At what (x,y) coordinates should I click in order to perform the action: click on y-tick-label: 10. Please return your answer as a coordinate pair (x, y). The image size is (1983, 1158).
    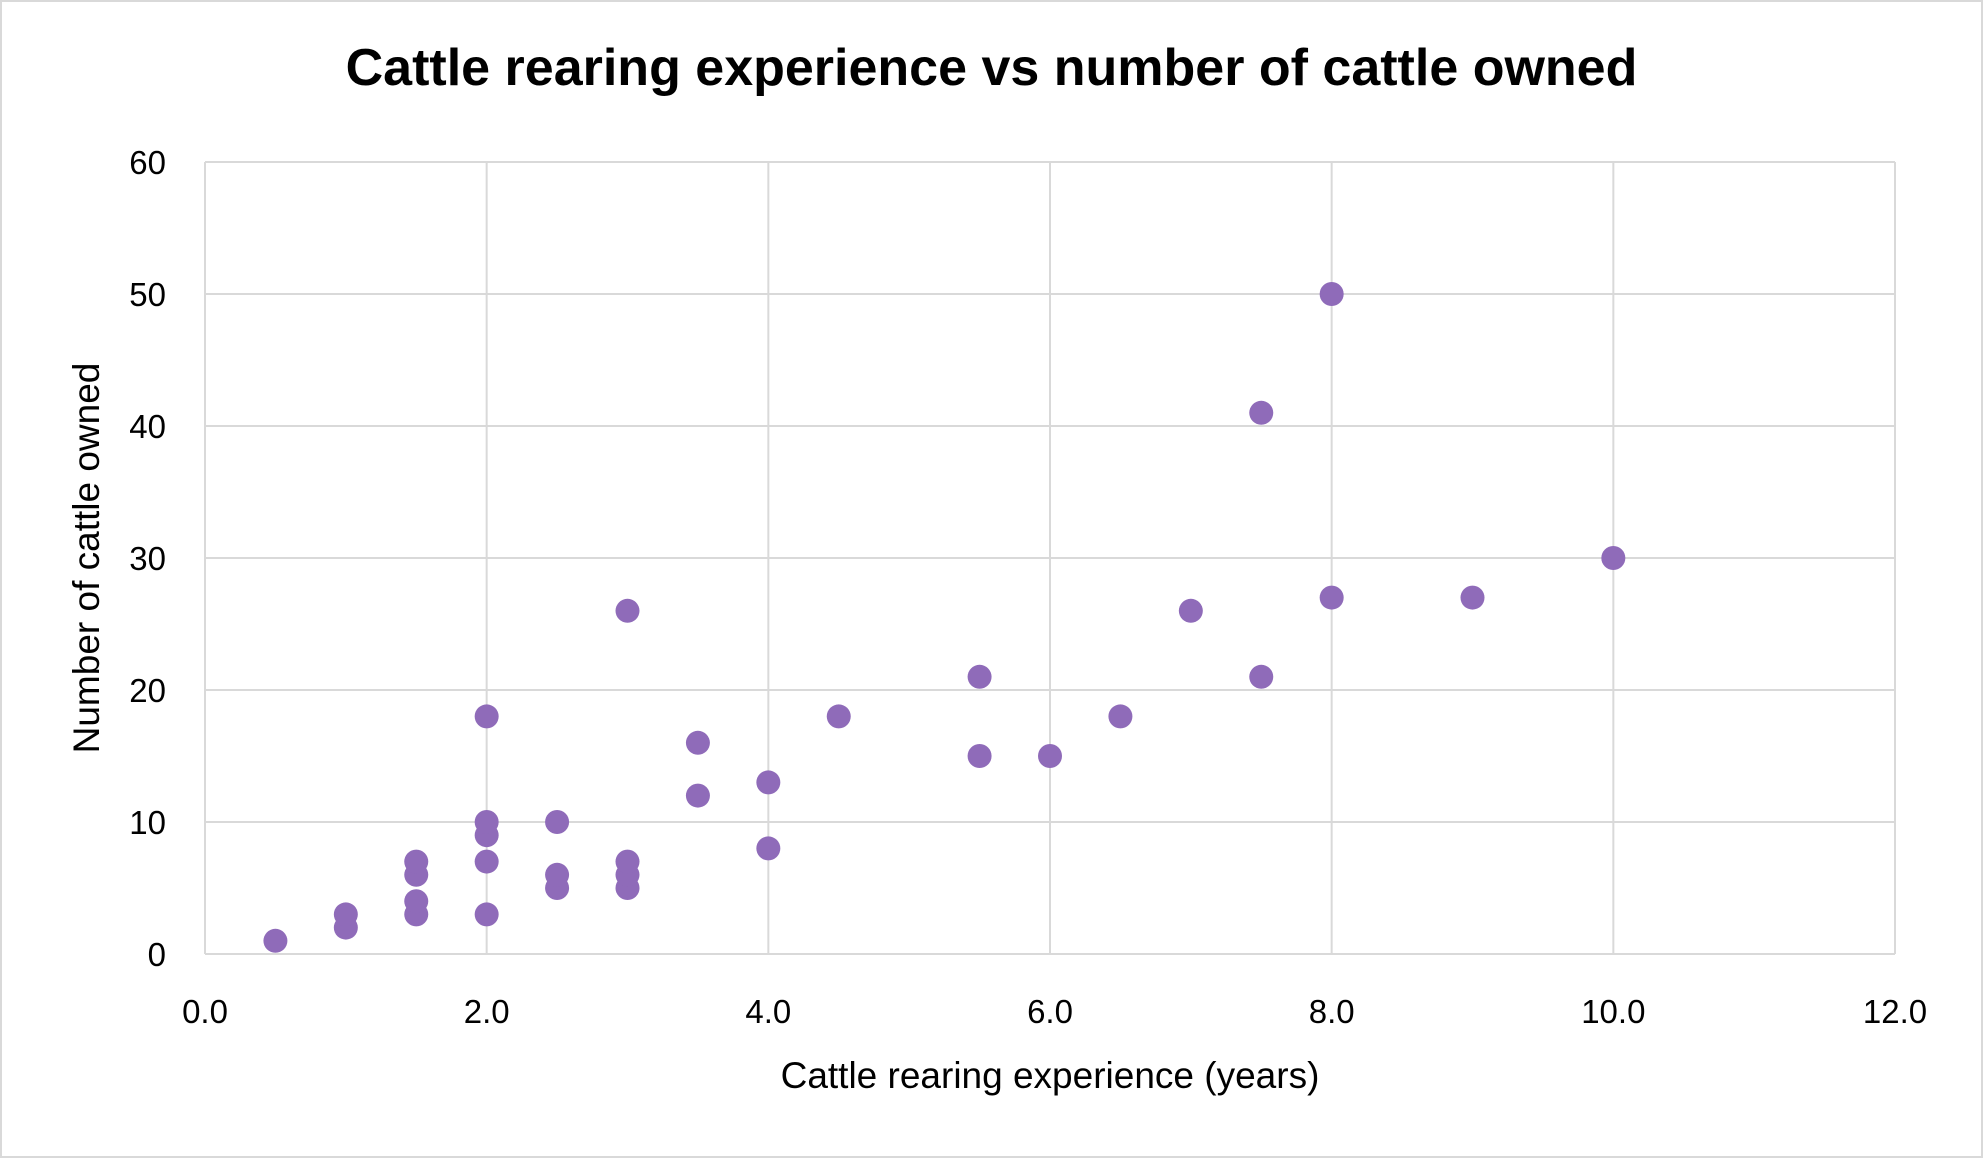
    Looking at the image, I should click on (147, 822).